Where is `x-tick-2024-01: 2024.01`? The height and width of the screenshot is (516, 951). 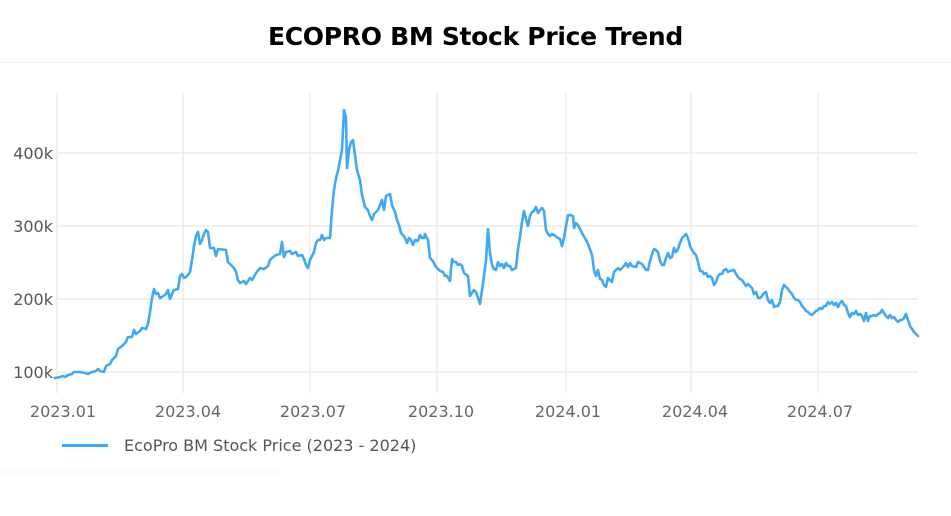 x-tick-2024-01: 2024.01 is located at coordinates (568, 411).